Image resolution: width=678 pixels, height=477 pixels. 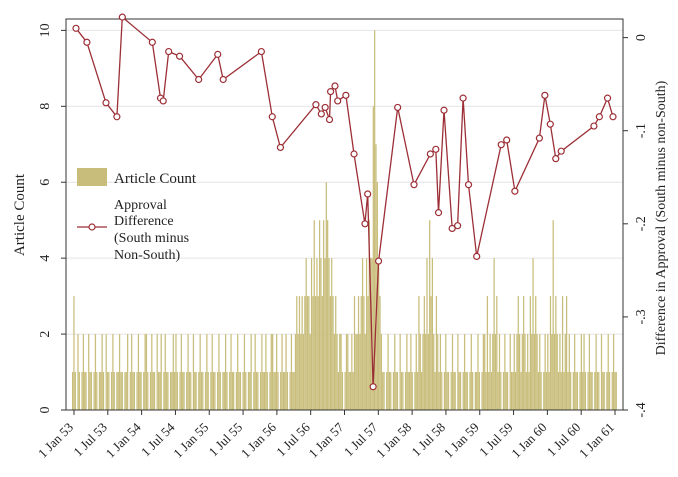 I want to click on legend-bar-swatch, so click(x=92, y=177).